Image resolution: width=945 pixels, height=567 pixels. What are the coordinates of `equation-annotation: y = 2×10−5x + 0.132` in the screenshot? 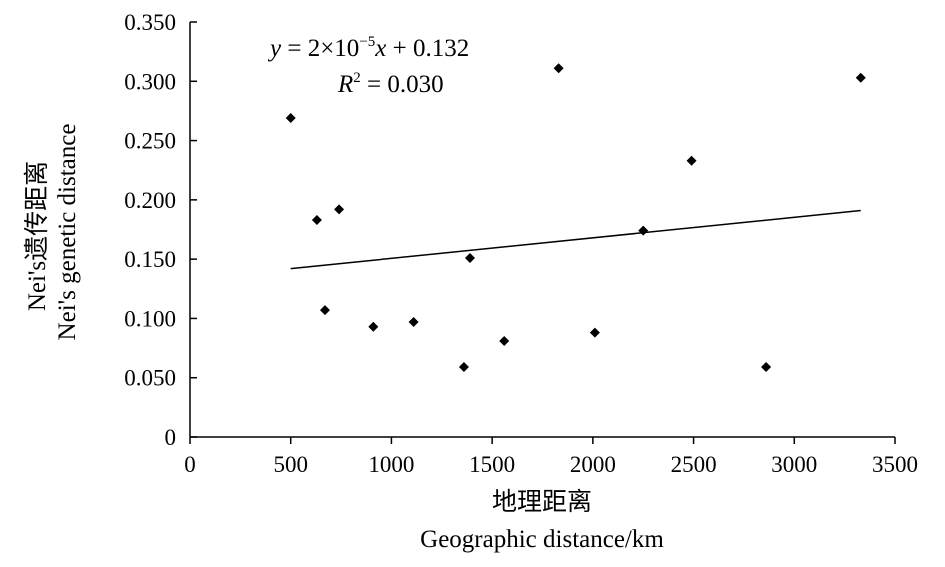 It's located at (368, 48).